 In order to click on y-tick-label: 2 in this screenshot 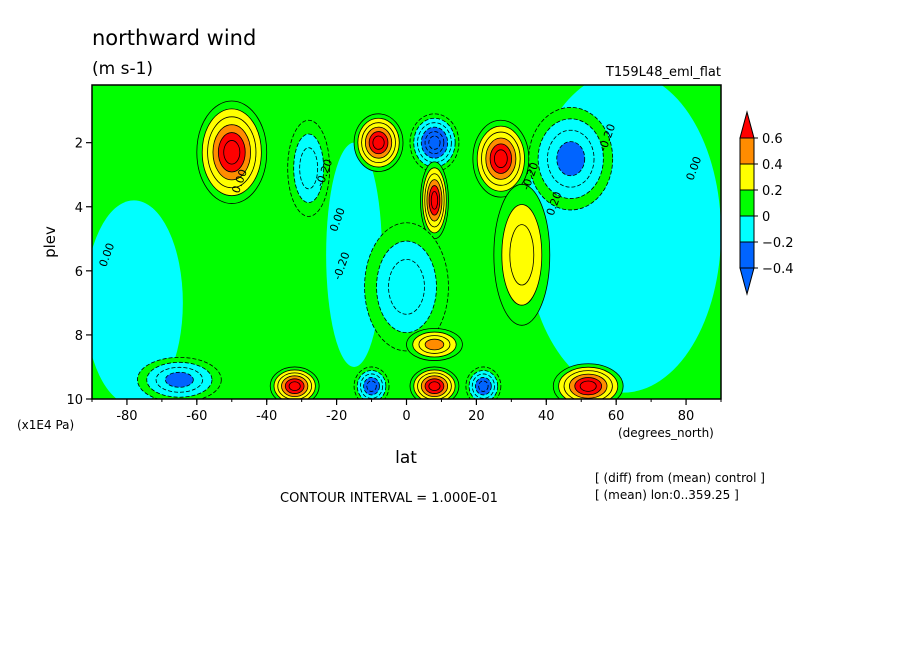, I will do `click(79, 144)`.